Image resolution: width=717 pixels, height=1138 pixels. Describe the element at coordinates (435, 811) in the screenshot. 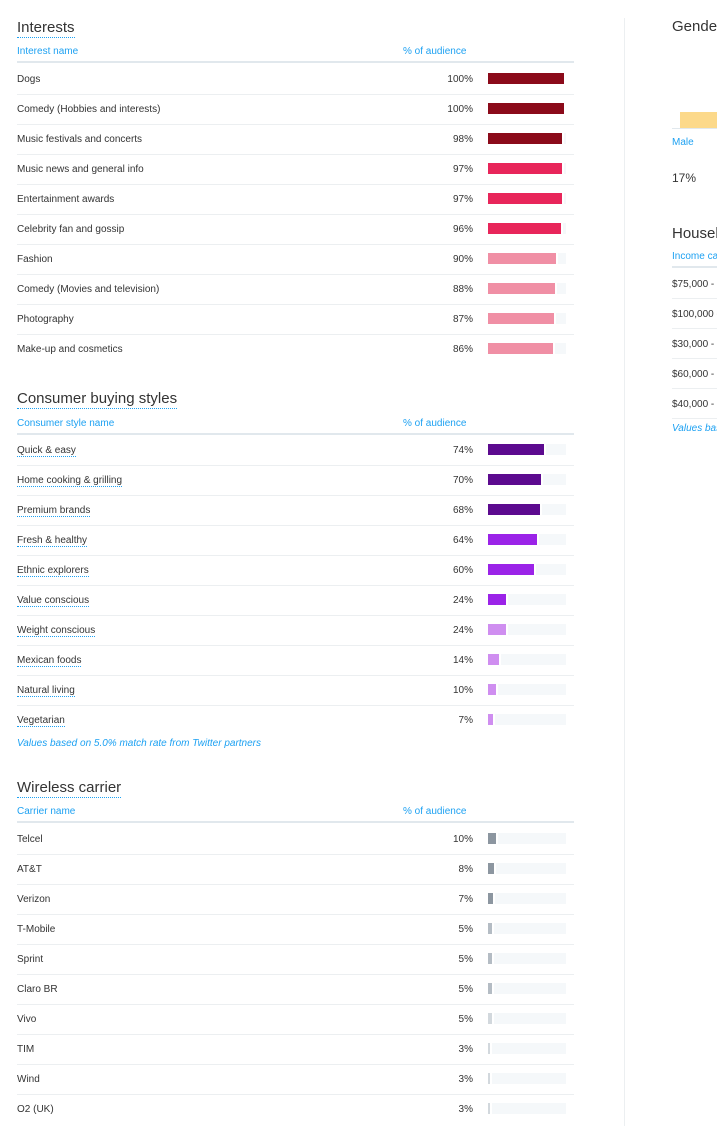

I see `wireless-col-pct: % of audience` at that location.